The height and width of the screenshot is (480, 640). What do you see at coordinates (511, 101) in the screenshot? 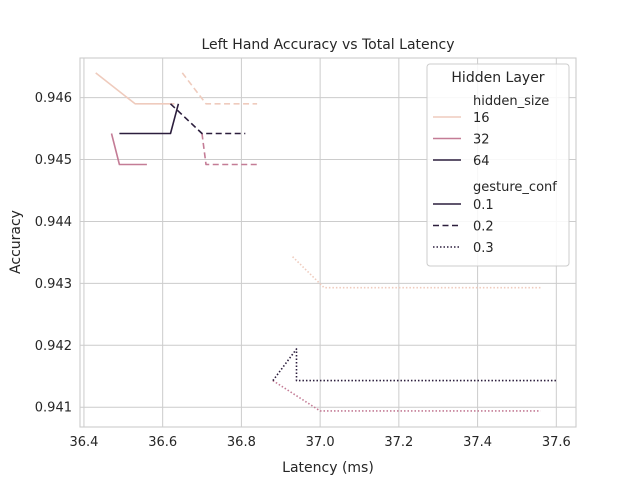
I see `legend-hue-title: hidden_size` at bounding box center [511, 101].